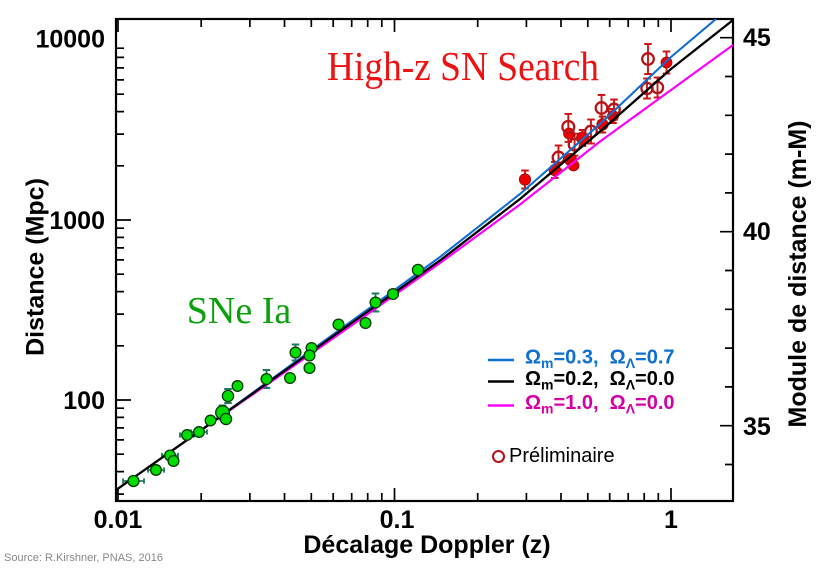 The height and width of the screenshot is (568, 829). I want to click on svg-text: 1000, so click(77, 221).